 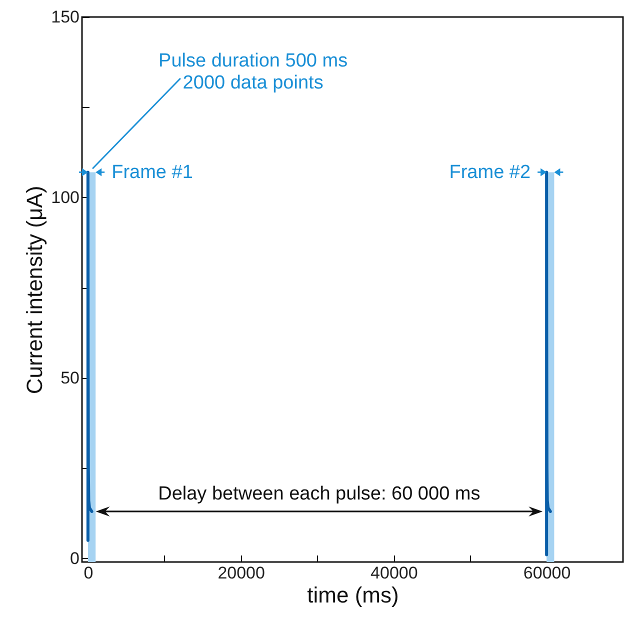 I want to click on y-tick-label: 150, so click(x=65, y=17).